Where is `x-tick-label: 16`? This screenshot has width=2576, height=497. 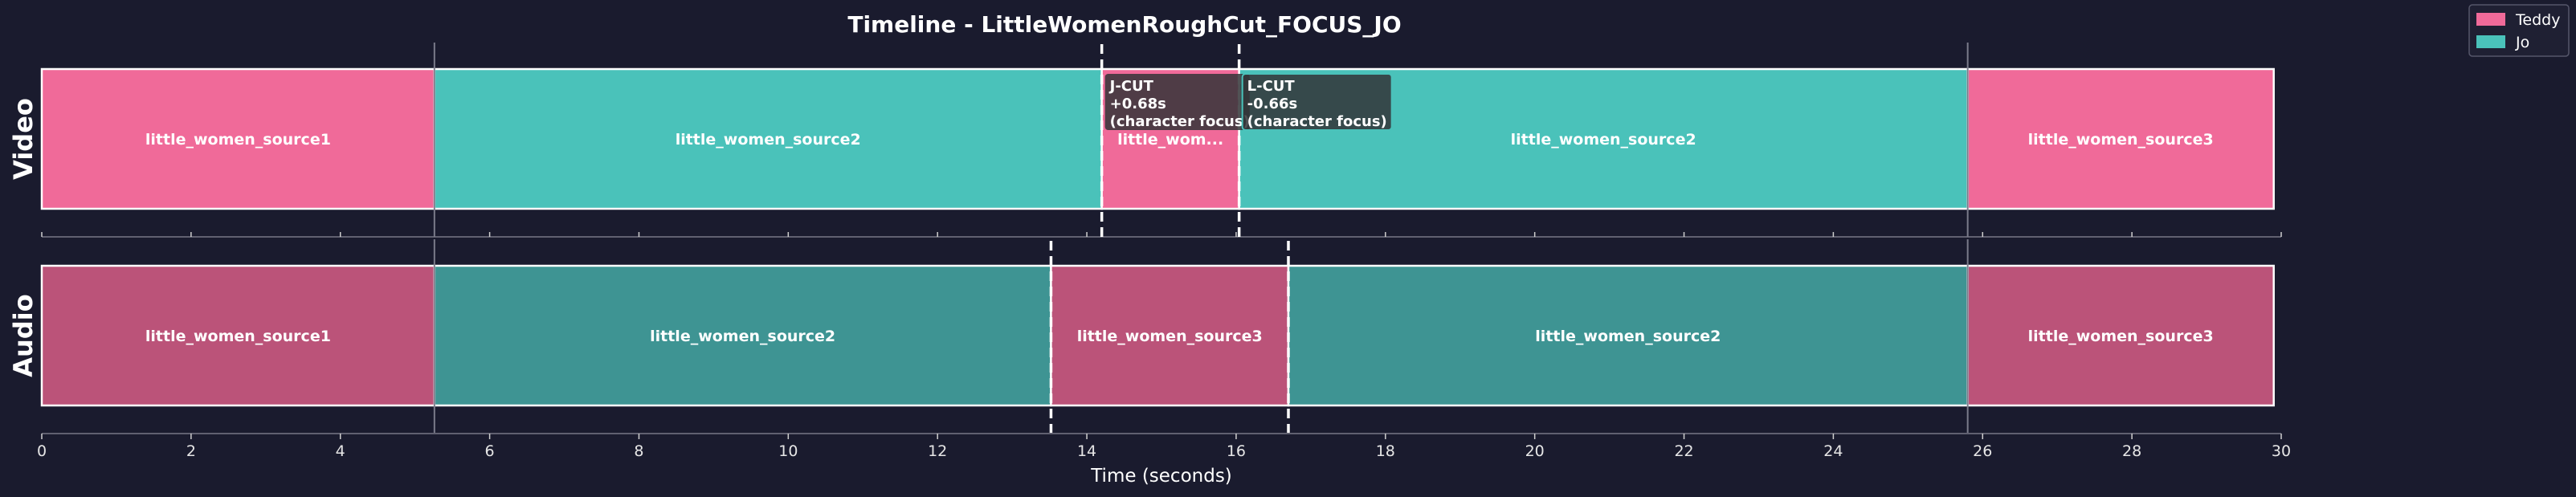 x-tick-label: 16 is located at coordinates (1236, 451).